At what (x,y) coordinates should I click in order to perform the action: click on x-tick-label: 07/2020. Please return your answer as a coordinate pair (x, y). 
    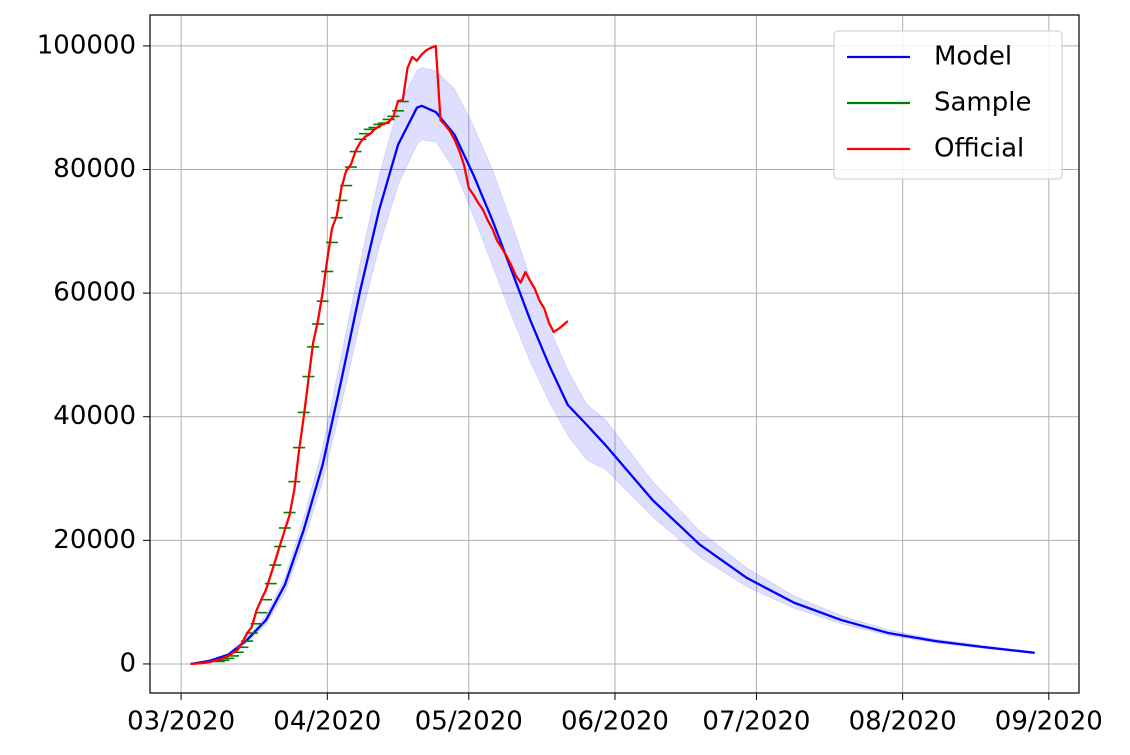
    Looking at the image, I should click on (756, 722).